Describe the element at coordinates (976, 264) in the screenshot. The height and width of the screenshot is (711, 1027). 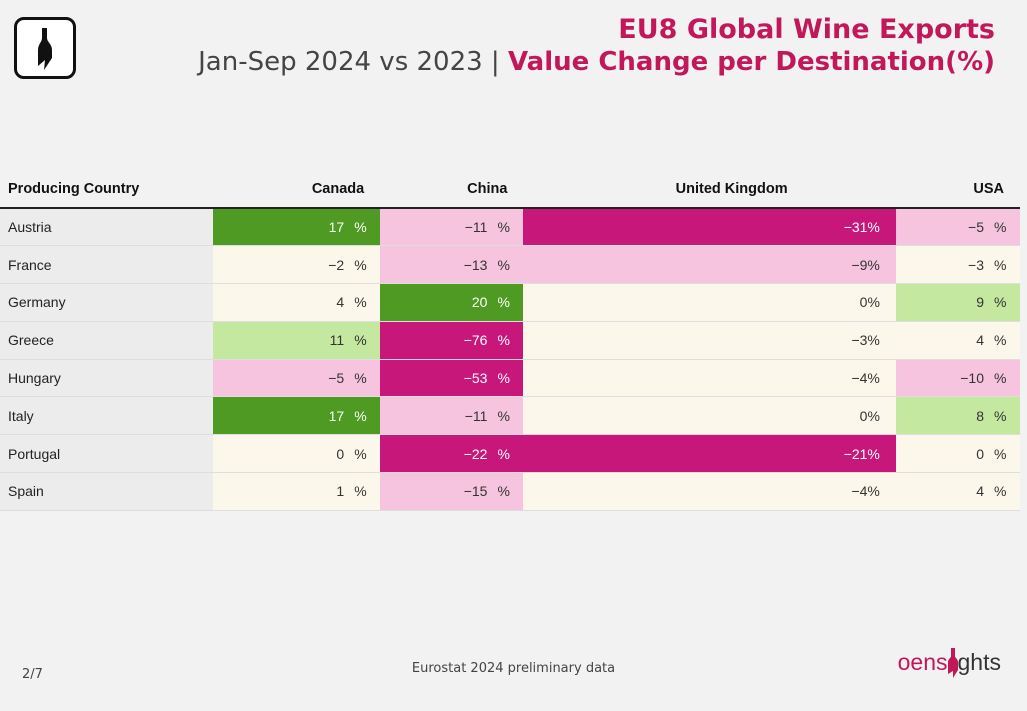
I see `cell-value: −3` at that location.